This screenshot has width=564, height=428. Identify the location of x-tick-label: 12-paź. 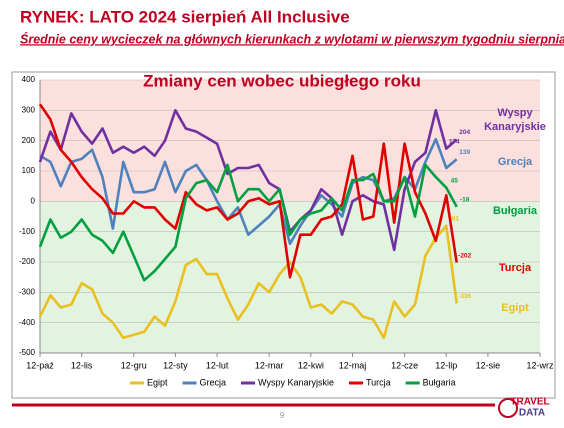
(40, 365).